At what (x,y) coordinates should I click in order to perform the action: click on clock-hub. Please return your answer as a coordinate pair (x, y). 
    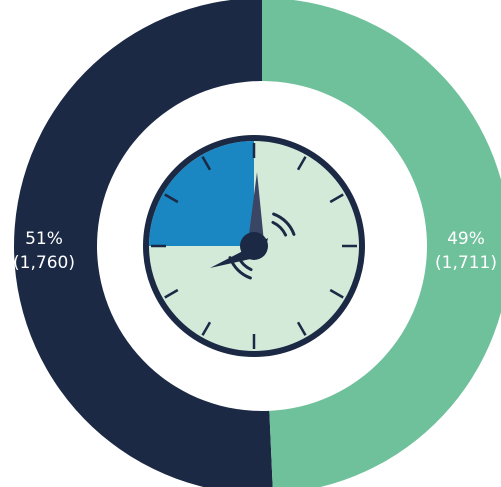
    Looking at the image, I should click on (254, 246).